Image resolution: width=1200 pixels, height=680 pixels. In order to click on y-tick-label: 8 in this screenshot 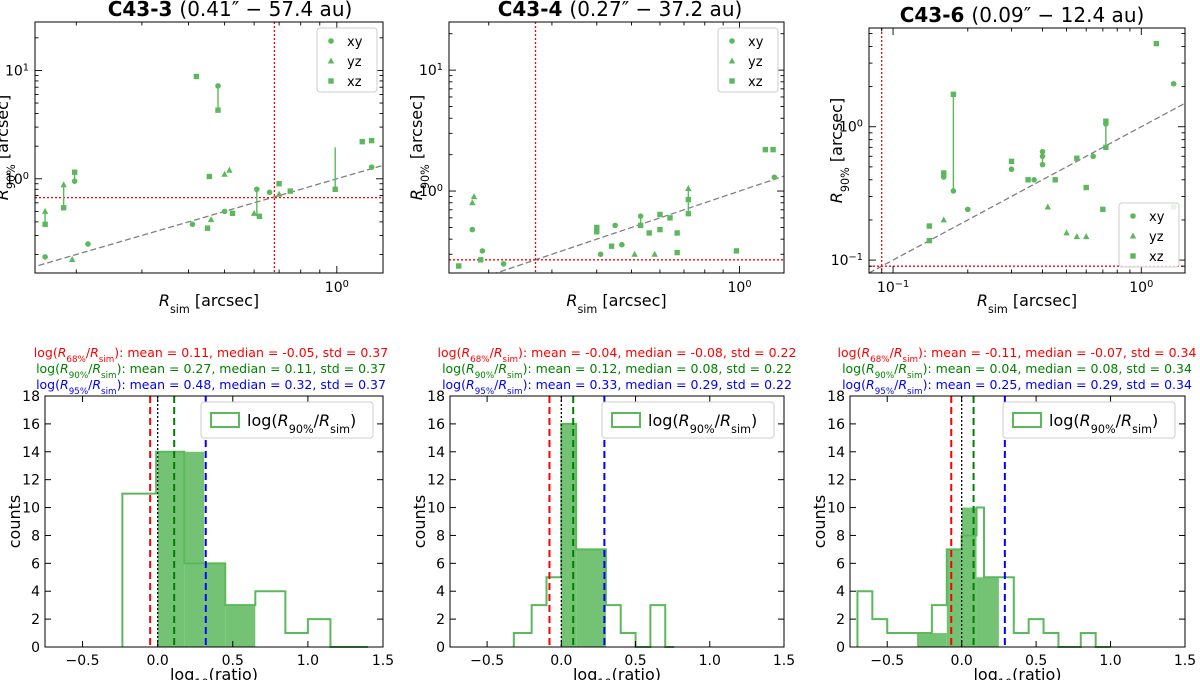, I will do `click(35, 536)`.